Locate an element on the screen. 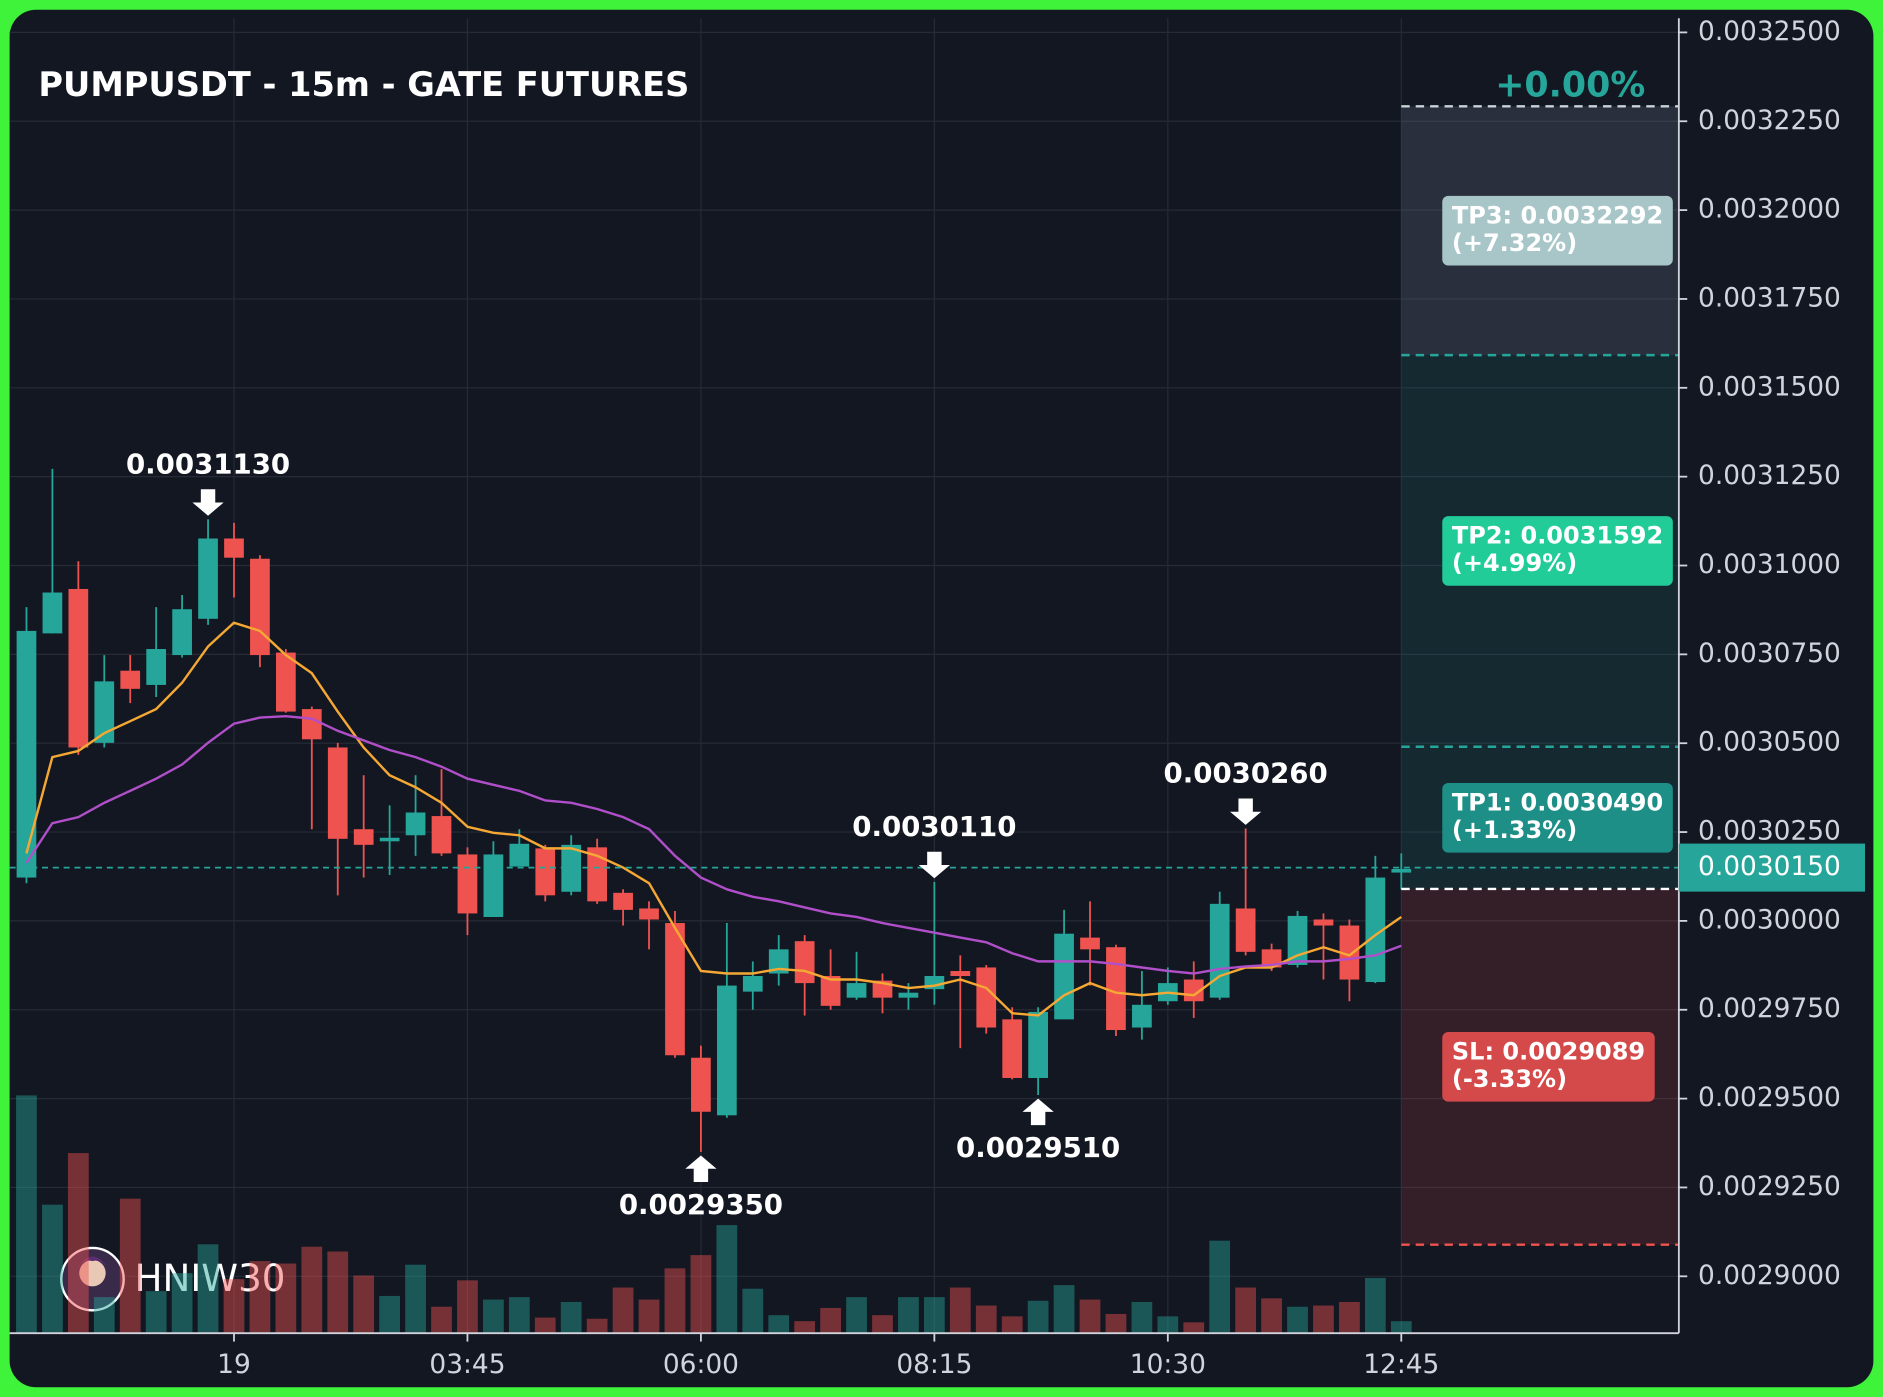  x-tick-label: 12:45 is located at coordinates (1401, 1364).